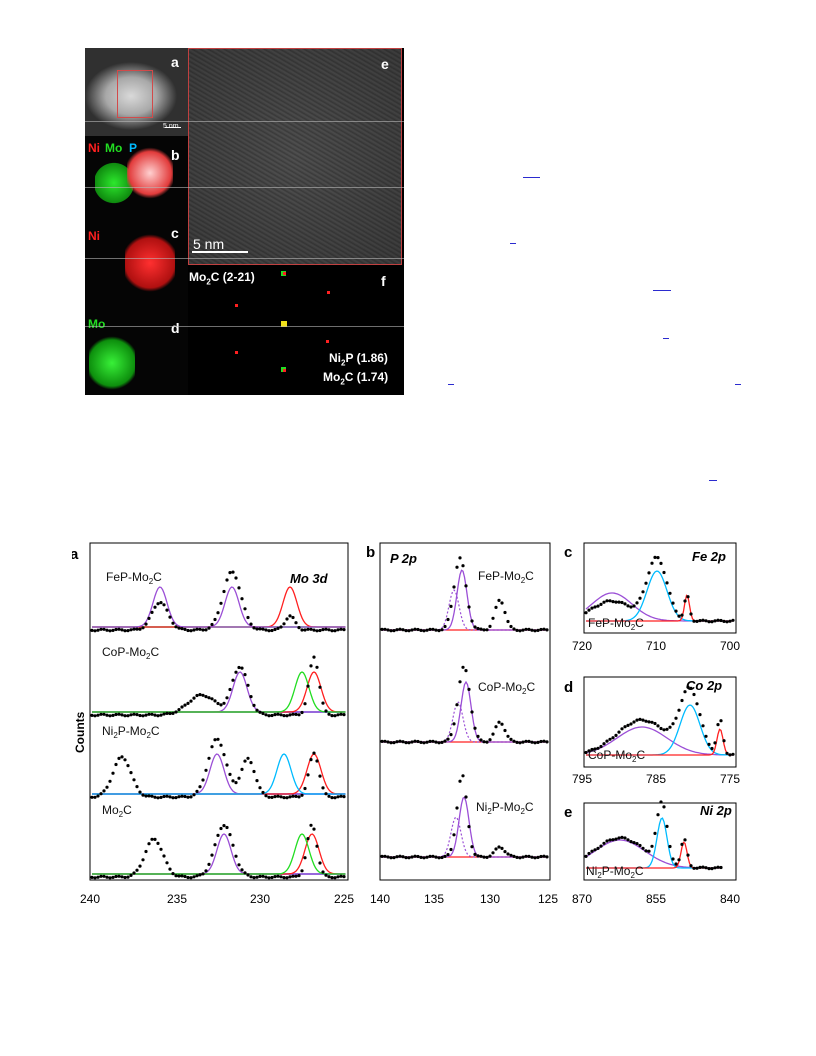 The width and height of the screenshot is (816, 1056). Describe the element at coordinates (219, 692) in the screenshot. I see `spectrum-curve` at that location.